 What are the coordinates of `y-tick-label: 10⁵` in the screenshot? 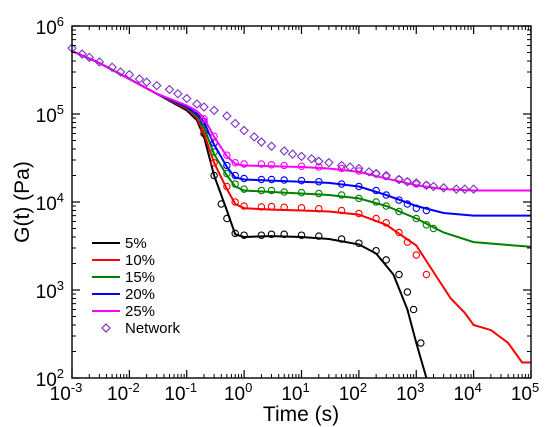 It's located at (50, 114).